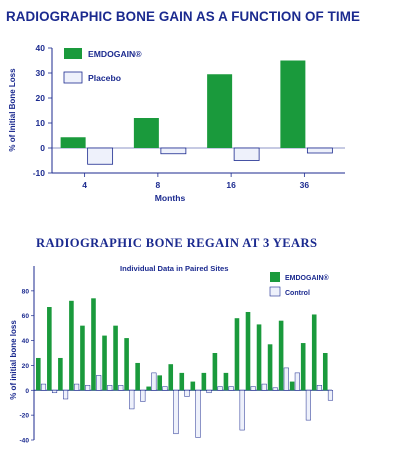  I want to click on chart2-subtitle: Individual Data in Paired Sites, so click(174, 268).